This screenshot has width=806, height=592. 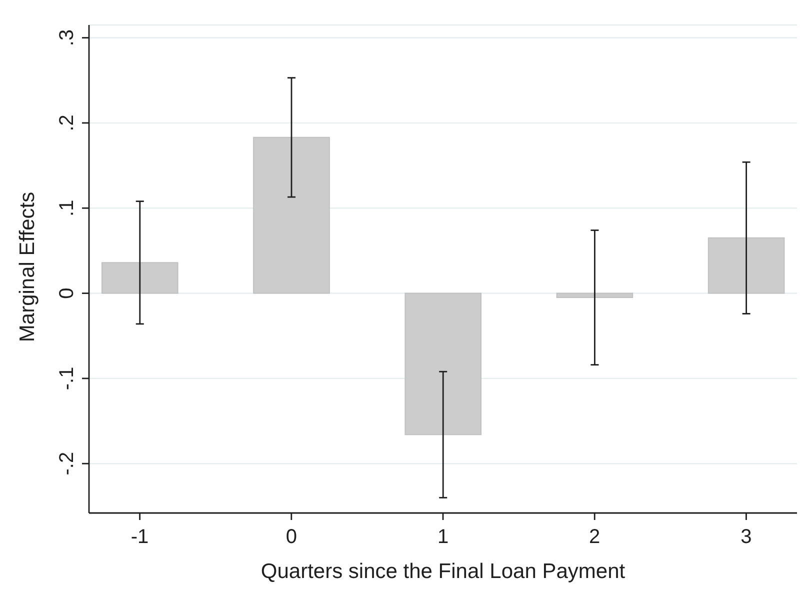 What do you see at coordinates (67, 123) in the screenshot?
I see `y-tick-label: .2` at bounding box center [67, 123].